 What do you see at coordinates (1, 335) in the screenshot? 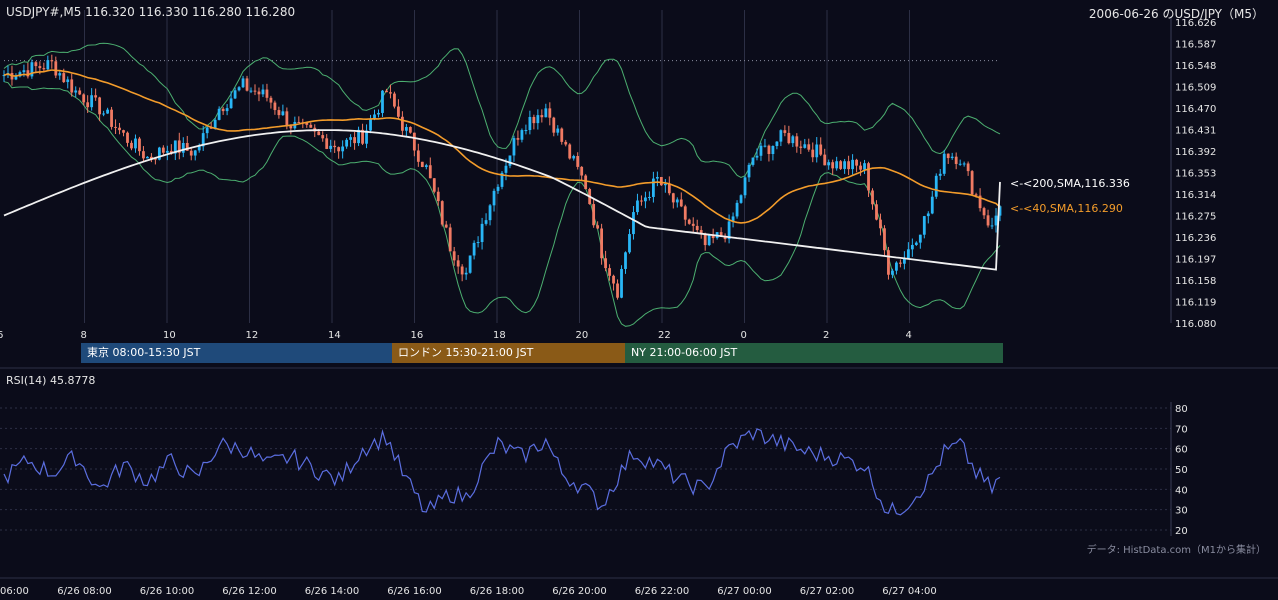
I see `x-tick-label: 6` at bounding box center [1, 335].